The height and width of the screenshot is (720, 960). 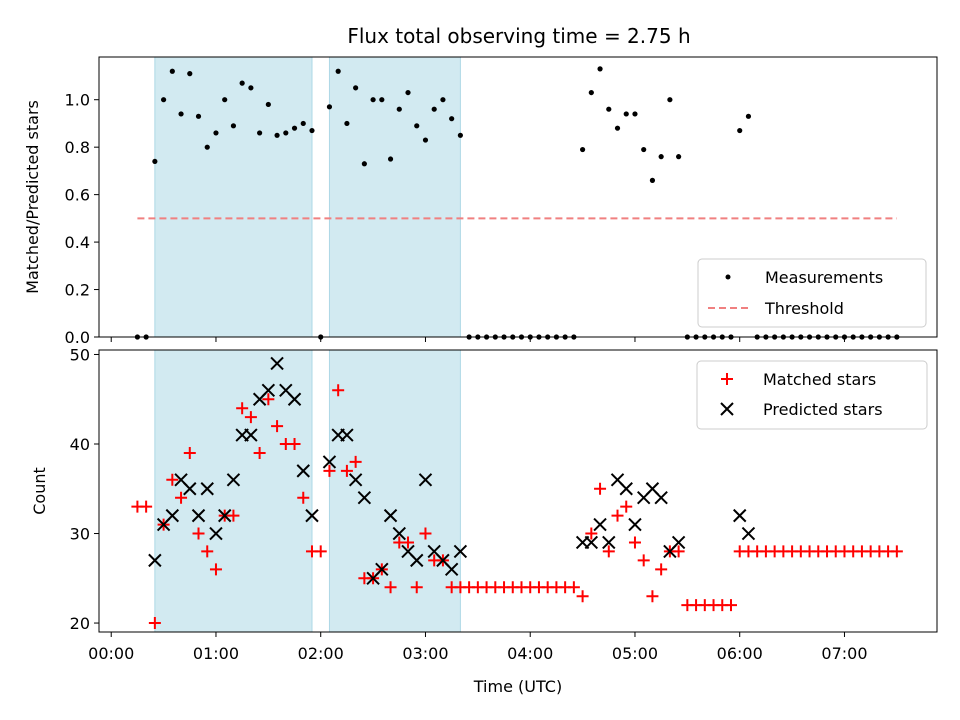 What do you see at coordinates (80, 444) in the screenshot?
I see `bottom-y-tick-label: 40` at bounding box center [80, 444].